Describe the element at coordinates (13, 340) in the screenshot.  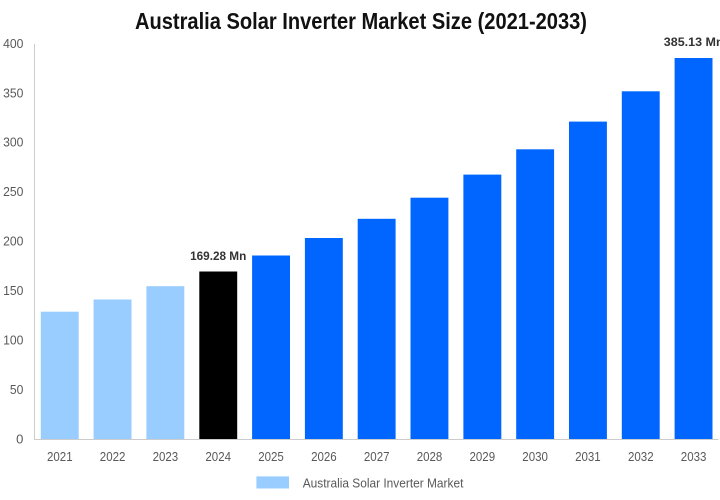
I see `svg-text: 100` at that location.